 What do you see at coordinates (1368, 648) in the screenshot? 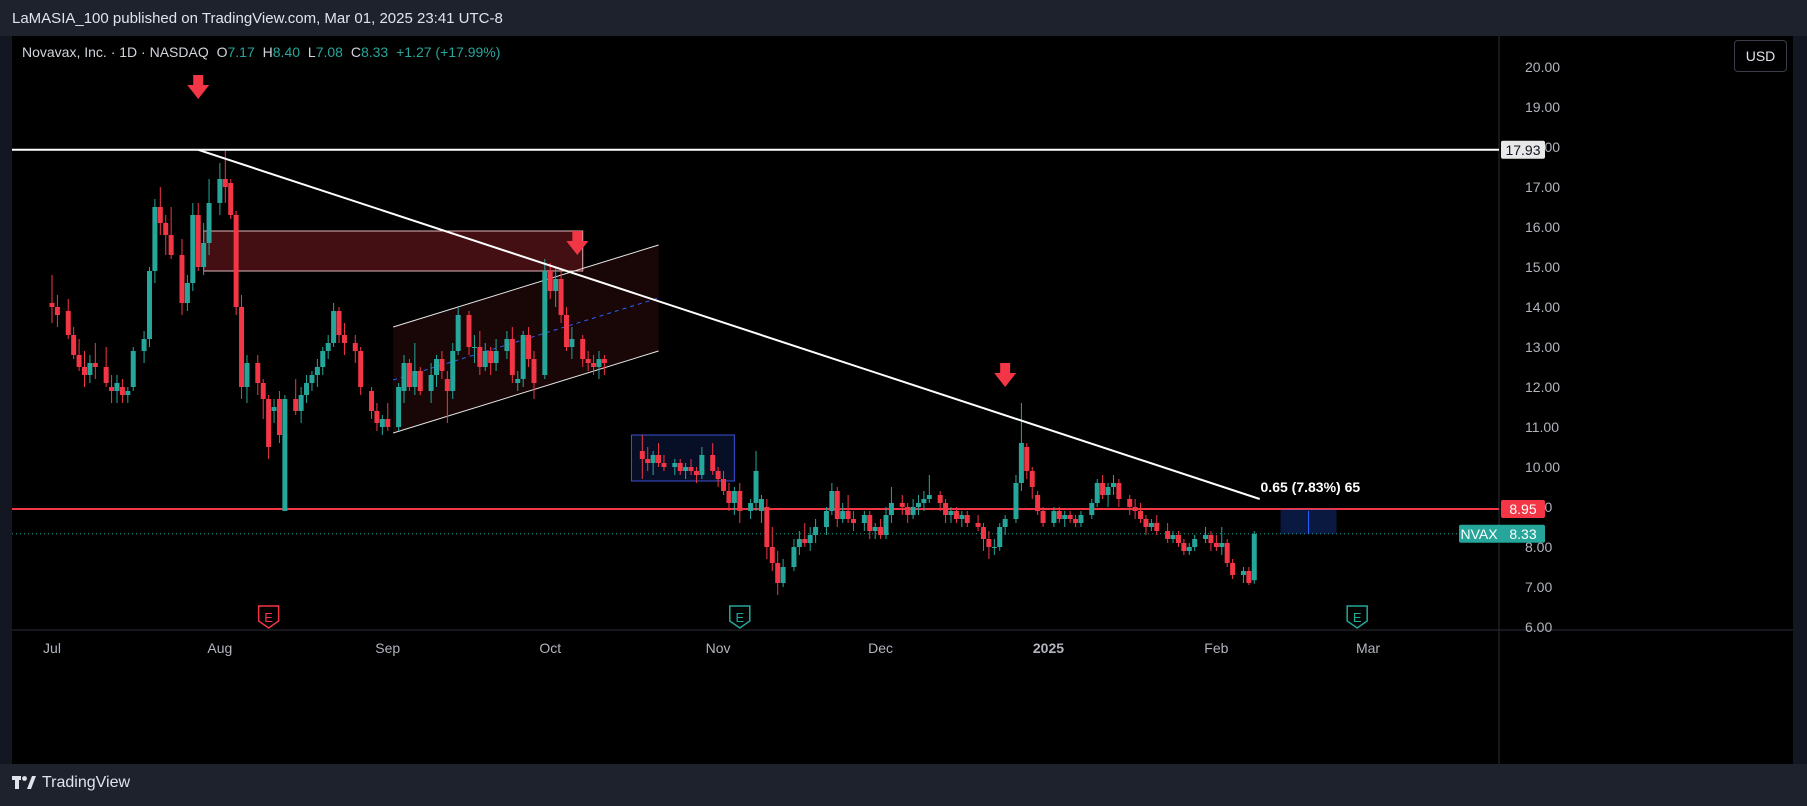
I see `time-tick-label: Mar` at bounding box center [1368, 648].